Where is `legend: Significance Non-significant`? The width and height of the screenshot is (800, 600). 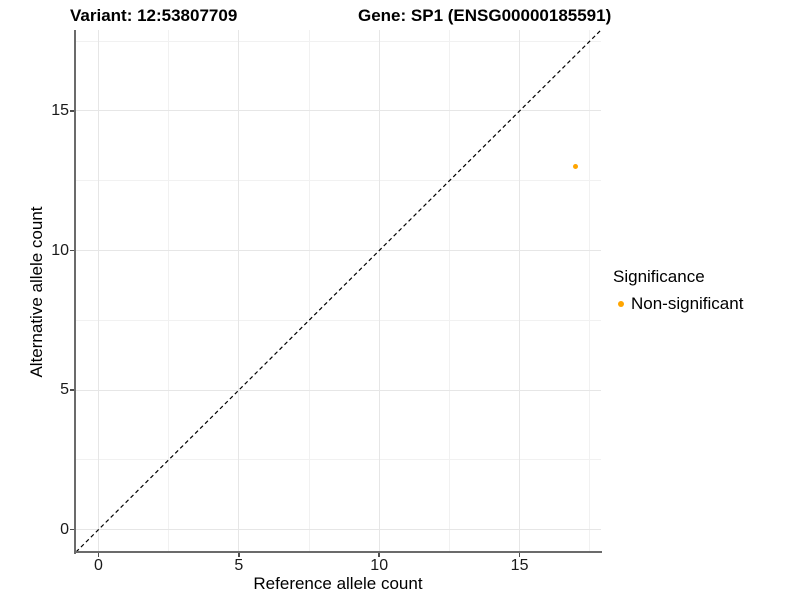 legend: Significance Non-significant is located at coordinates (678, 290).